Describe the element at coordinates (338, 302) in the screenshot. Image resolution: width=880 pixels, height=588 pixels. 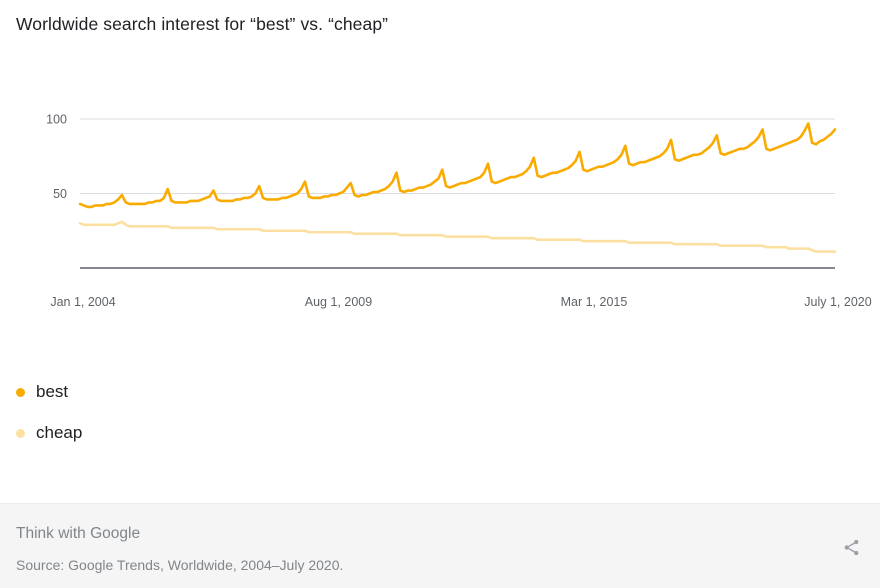
I see `x-axis-tick-label: Aug 1, 2009` at that location.